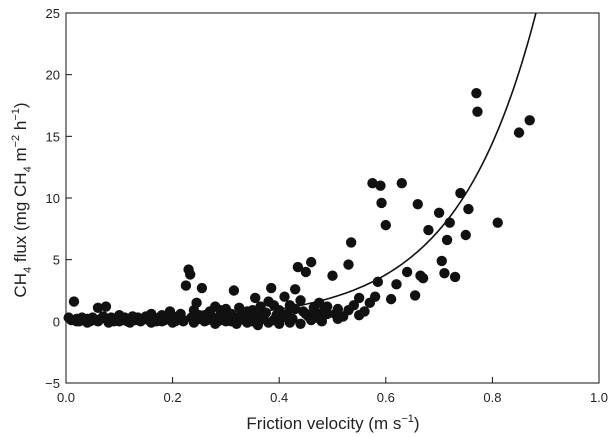 Image resolution: width=608 pixels, height=437 pixels. What do you see at coordinates (56, 321) in the screenshot?
I see `y-tick-label: 0` at bounding box center [56, 321].